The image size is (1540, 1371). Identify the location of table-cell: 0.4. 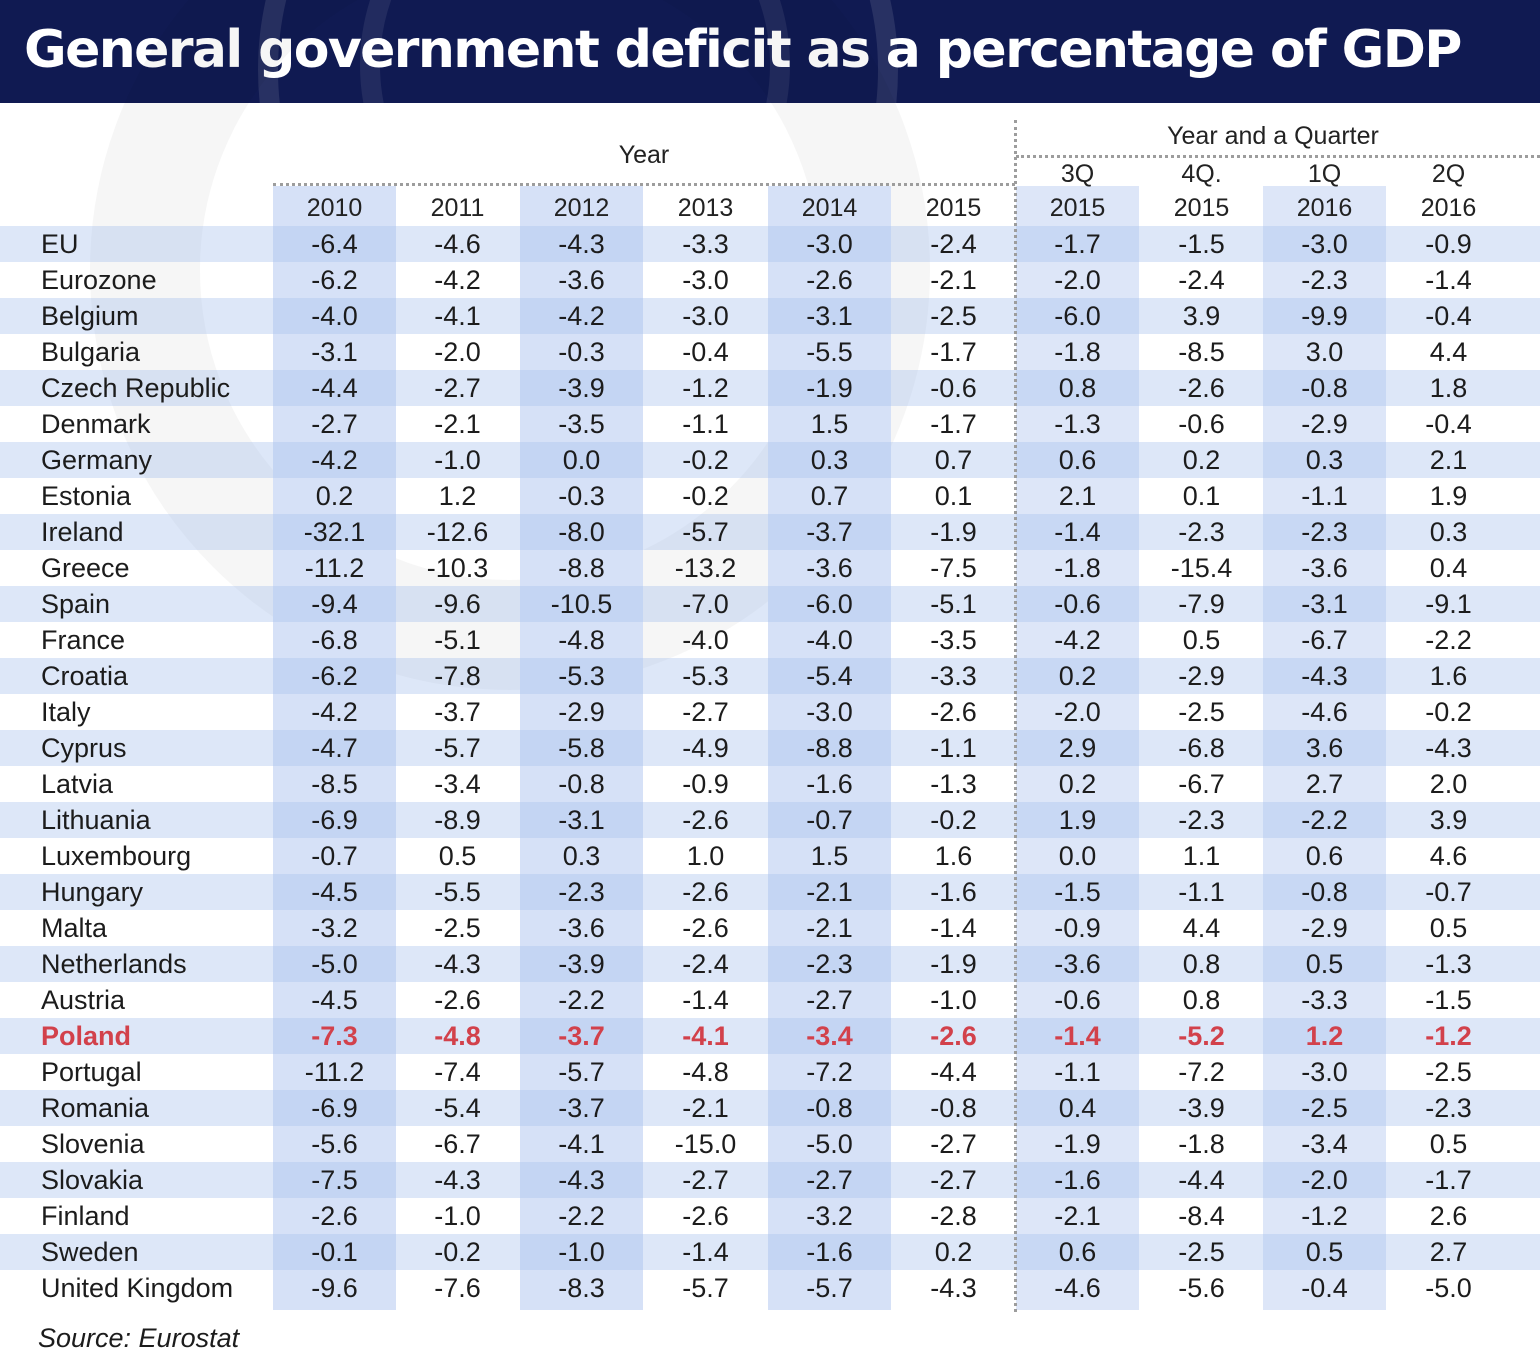
(1448, 568).